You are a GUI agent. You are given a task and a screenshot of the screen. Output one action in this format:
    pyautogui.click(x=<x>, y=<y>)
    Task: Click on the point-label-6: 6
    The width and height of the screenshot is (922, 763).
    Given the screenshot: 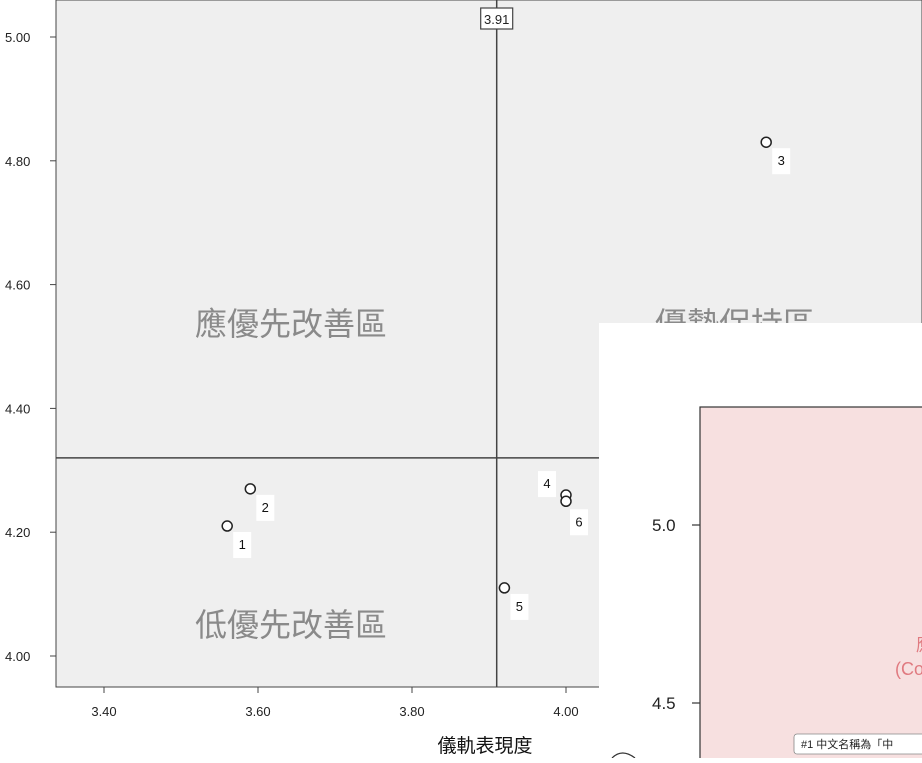 What is the action you would take?
    pyautogui.click(x=578, y=521)
    